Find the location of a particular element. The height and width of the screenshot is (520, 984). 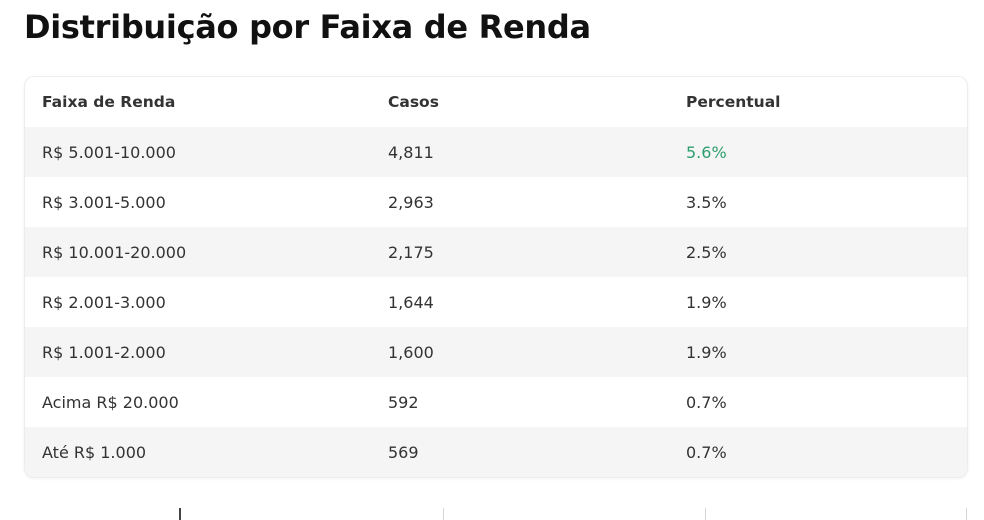

table-row: R$ 2.001-3.000 1,644 1.9% is located at coordinates (496, 302).